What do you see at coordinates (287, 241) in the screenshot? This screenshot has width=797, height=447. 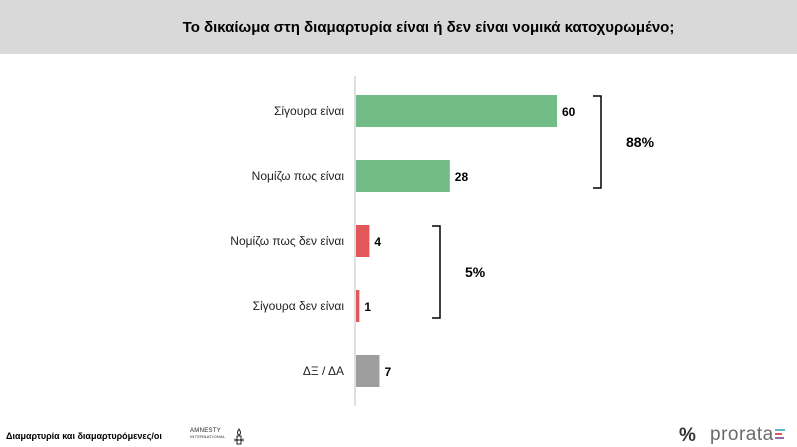 I see `category-label: Νομίζω πως δεν είναι` at bounding box center [287, 241].